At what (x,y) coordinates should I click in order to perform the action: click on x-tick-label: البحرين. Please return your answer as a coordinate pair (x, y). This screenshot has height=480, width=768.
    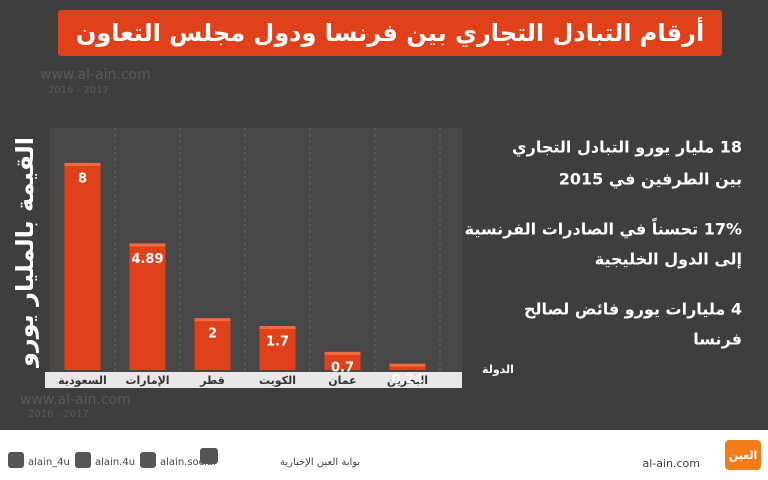
    Looking at the image, I should click on (407, 380).